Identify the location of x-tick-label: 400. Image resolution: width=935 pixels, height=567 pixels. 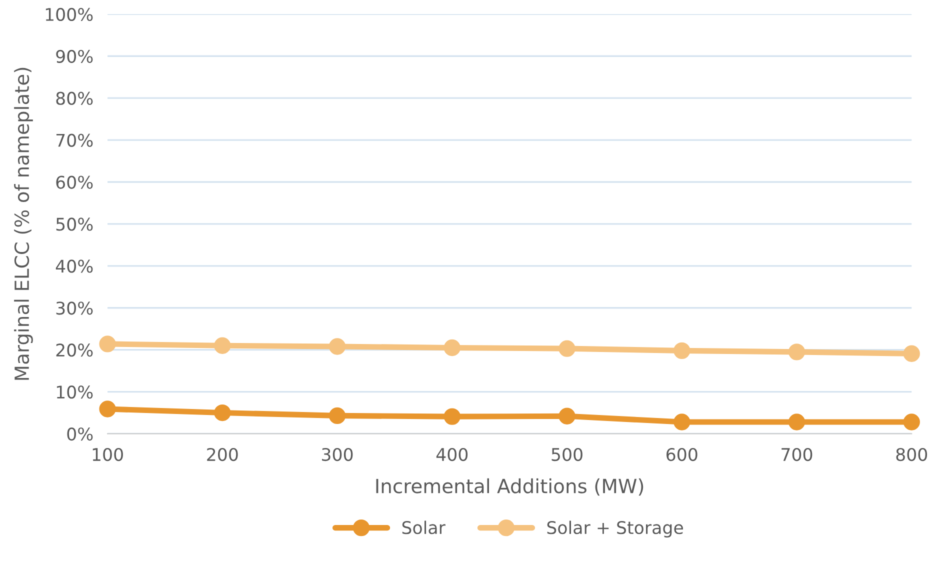
(452, 455).